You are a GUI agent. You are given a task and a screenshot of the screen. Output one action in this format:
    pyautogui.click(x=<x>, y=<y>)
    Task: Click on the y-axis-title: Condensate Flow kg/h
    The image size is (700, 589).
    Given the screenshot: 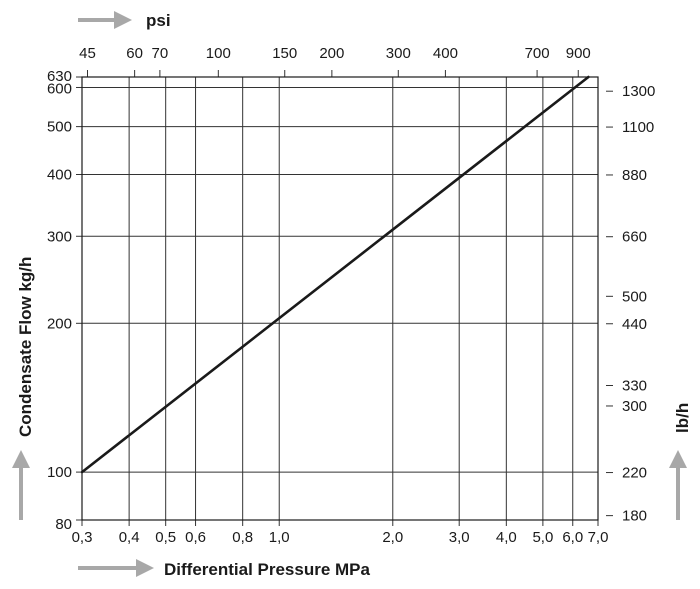 What is the action you would take?
    pyautogui.click(x=25, y=347)
    